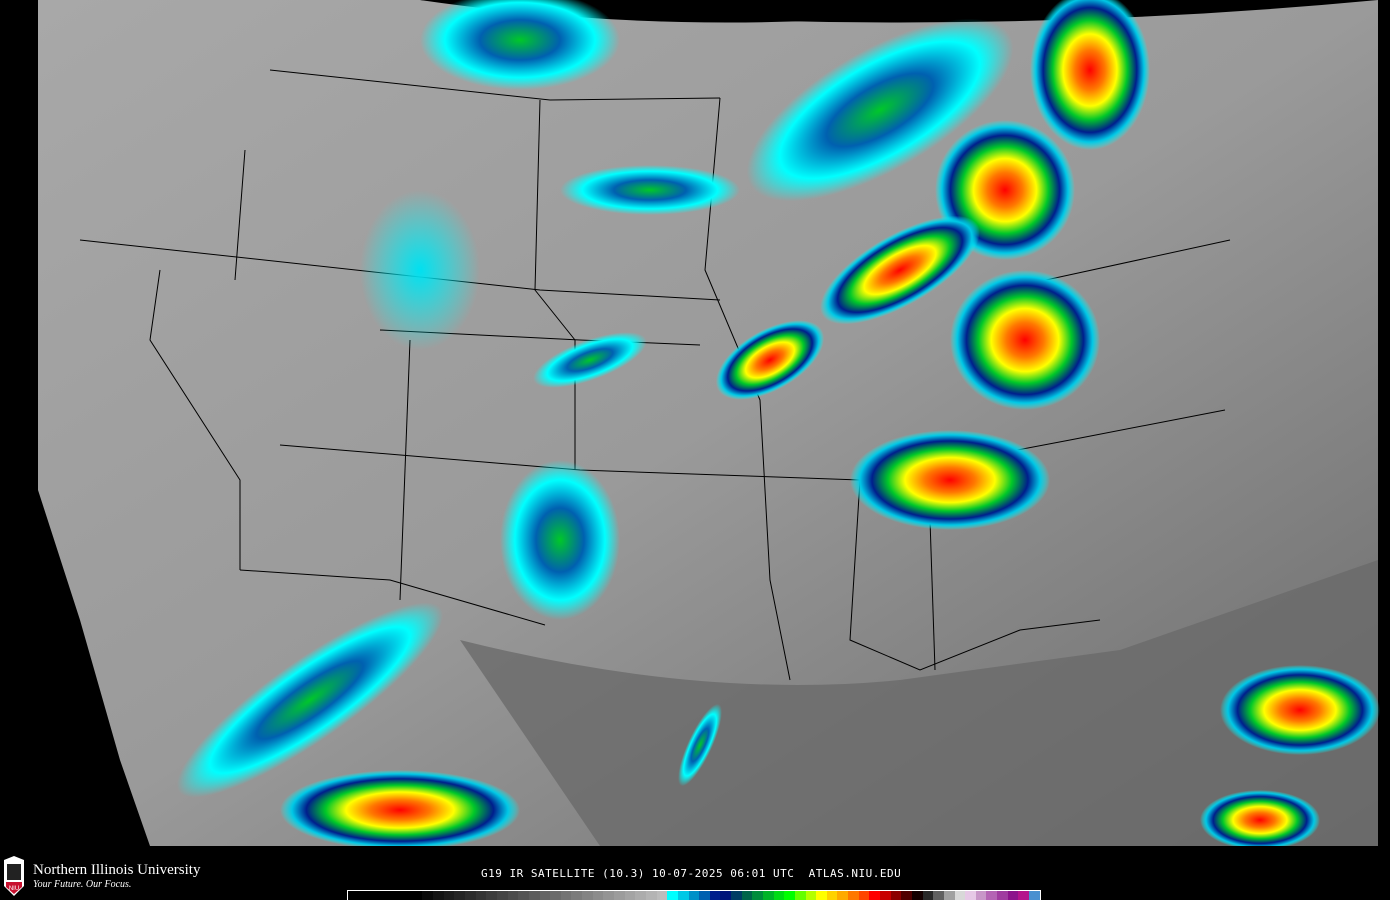 This screenshot has width=1390, height=900. Describe the element at coordinates (117, 870) in the screenshot. I see `university-name: Northern Illinois University` at that location.